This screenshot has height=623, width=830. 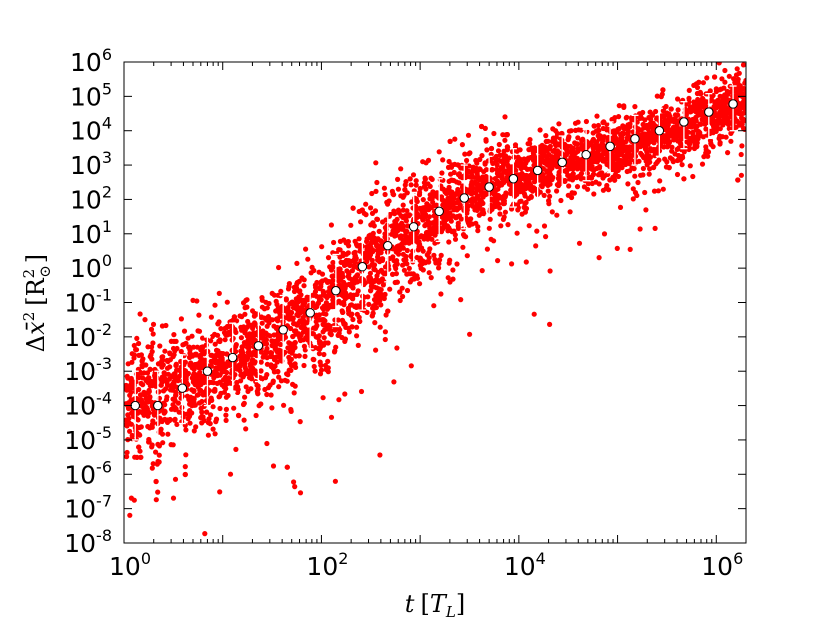 What do you see at coordinates (88, 508) in the screenshot?
I see `y-tick-label: 10⁻⁷` at bounding box center [88, 508].